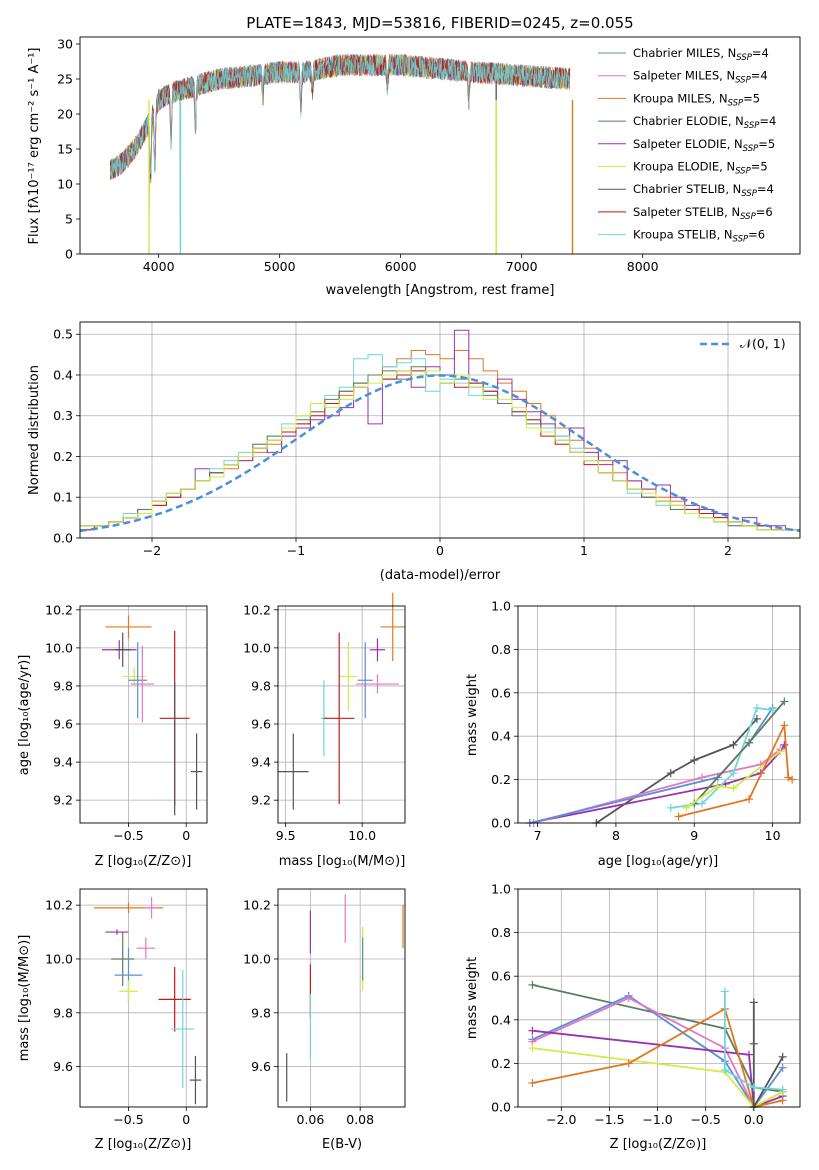 The image size is (819, 1170). Describe the element at coordinates (694, 835) in the screenshot. I see `x-tick-label: 9` at that location.